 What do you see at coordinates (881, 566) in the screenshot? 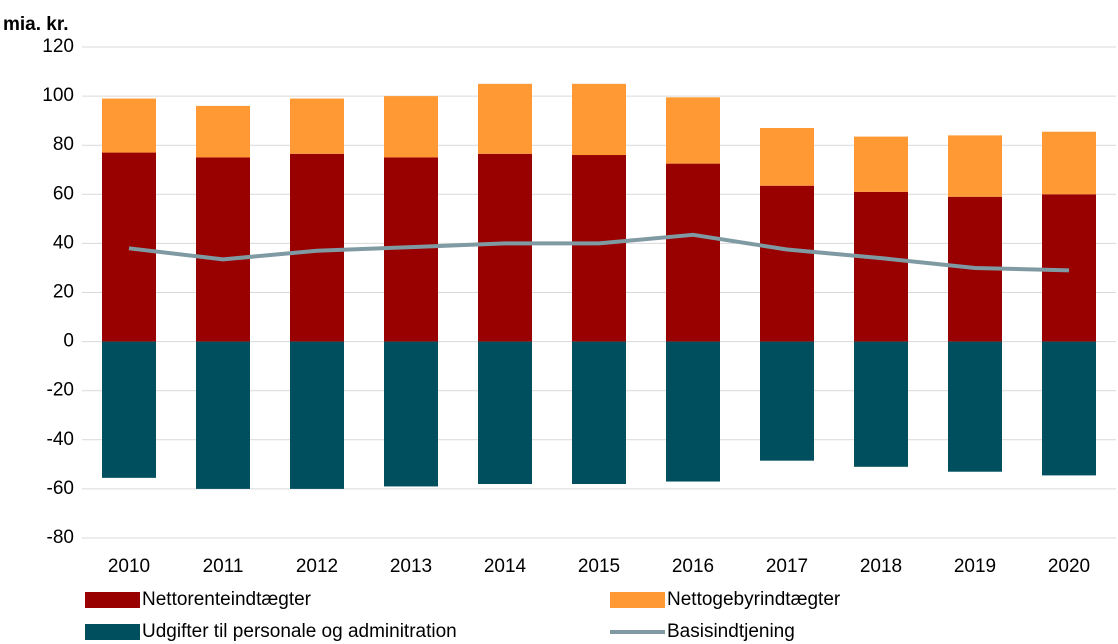
I see `x-tick-label: 2018` at bounding box center [881, 566].